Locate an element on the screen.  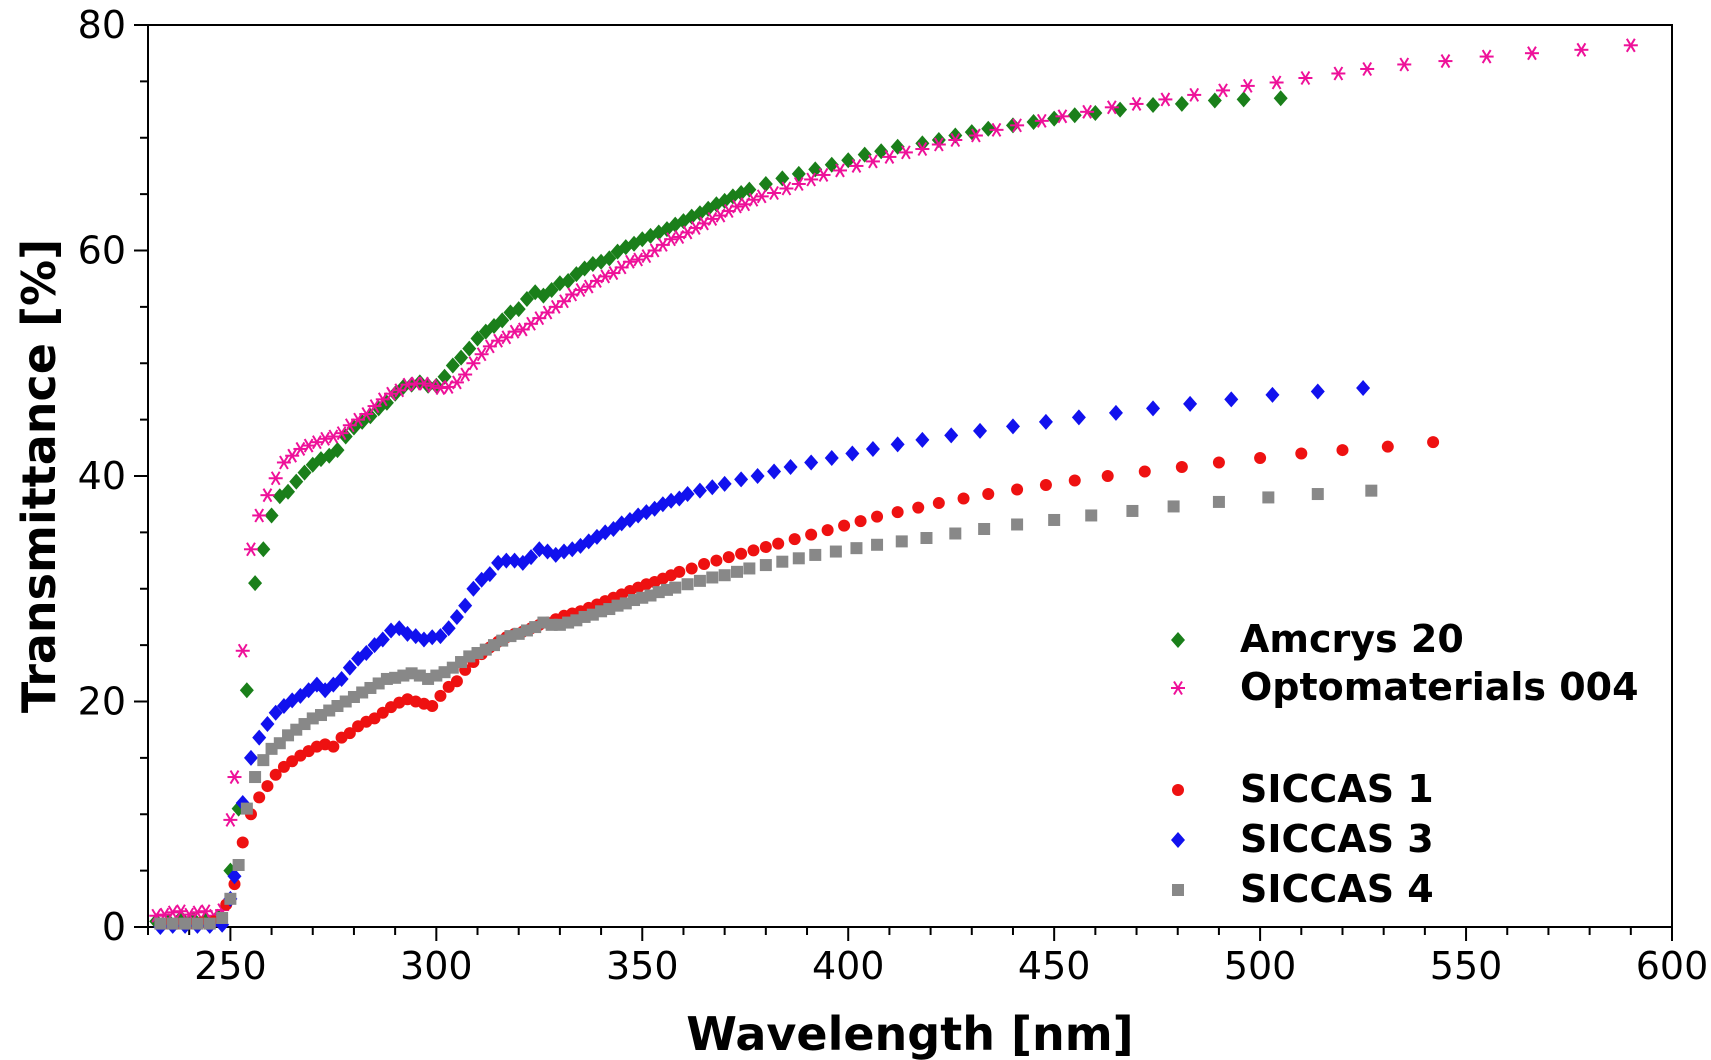
x-tick-label: 500 is located at coordinates (1260, 966).